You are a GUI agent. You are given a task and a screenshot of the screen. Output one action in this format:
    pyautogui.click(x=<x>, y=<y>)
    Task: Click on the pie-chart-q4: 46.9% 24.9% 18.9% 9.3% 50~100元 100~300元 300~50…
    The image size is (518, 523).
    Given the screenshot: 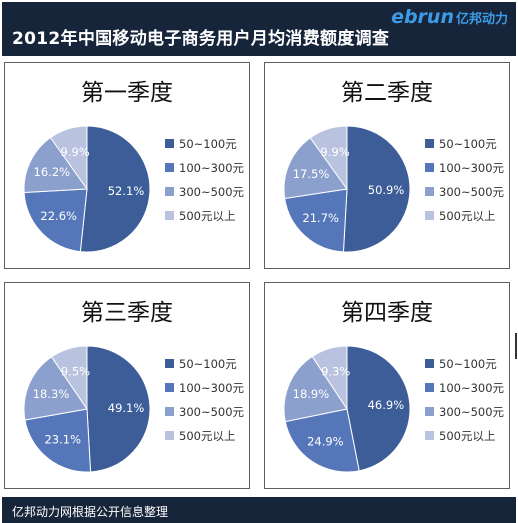 What is the action you would take?
    pyautogui.click(x=394, y=409)
    